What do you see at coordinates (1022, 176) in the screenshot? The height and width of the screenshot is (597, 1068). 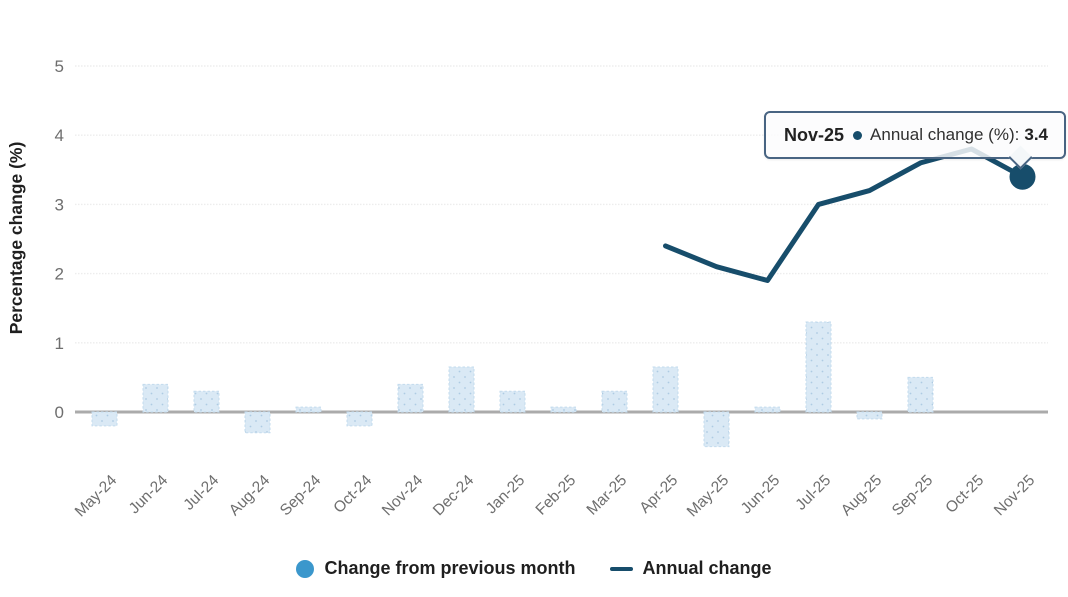 I see `highlighted-data-point` at bounding box center [1022, 176].